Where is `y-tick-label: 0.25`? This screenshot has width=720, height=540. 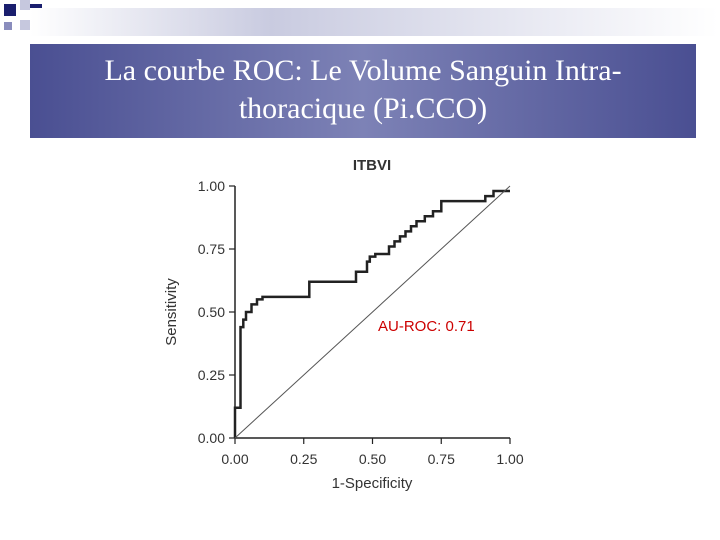
y-tick-label: 0.25 is located at coordinates (211, 375).